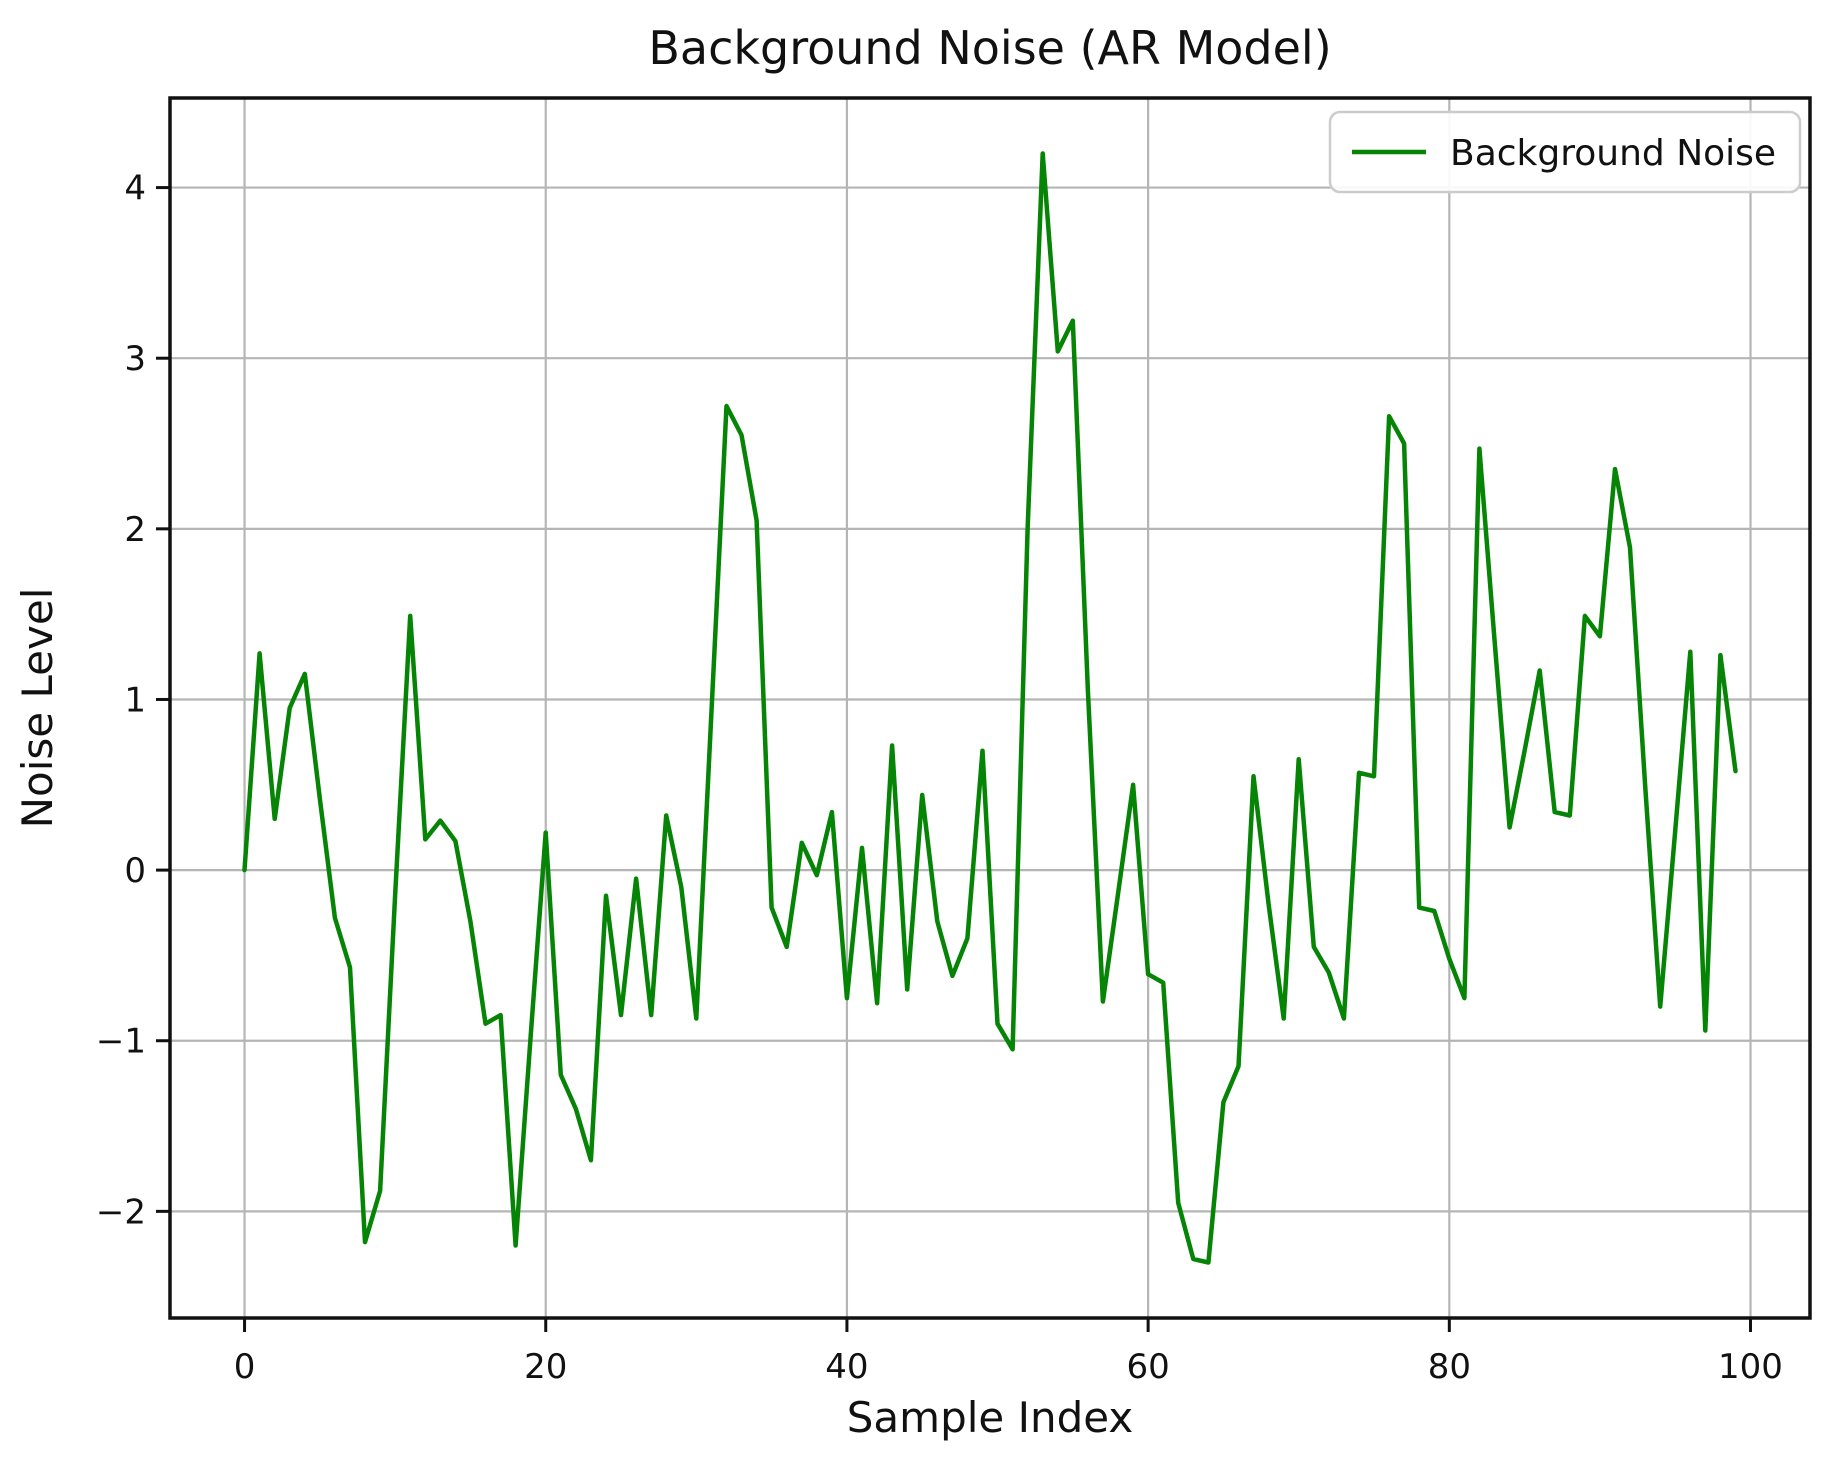 The width and height of the screenshot is (1844, 1473). What do you see at coordinates (135, 700) in the screenshot?
I see `y-tick-label: 1` at bounding box center [135, 700].